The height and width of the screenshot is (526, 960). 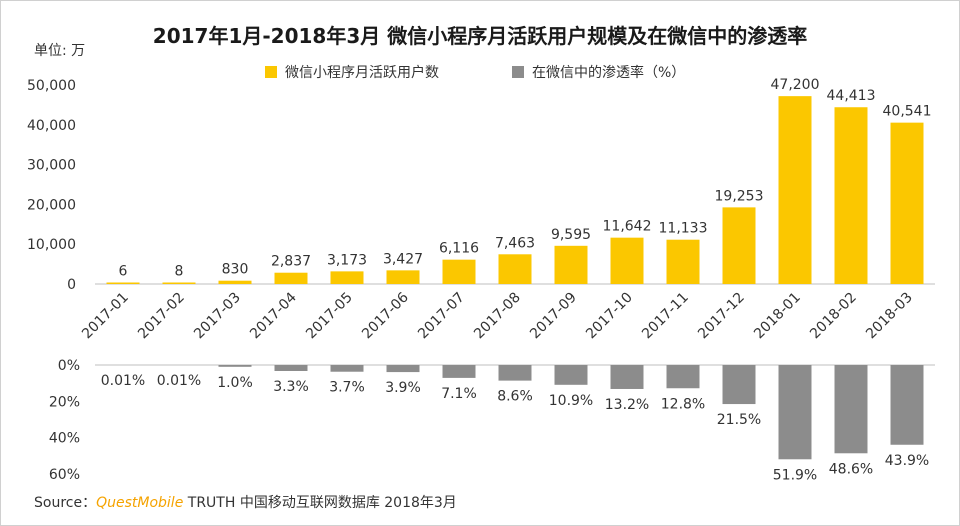 What do you see at coordinates (721, 316) in the screenshot?
I see `x-category-label: 2017-12` at bounding box center [721, 316].